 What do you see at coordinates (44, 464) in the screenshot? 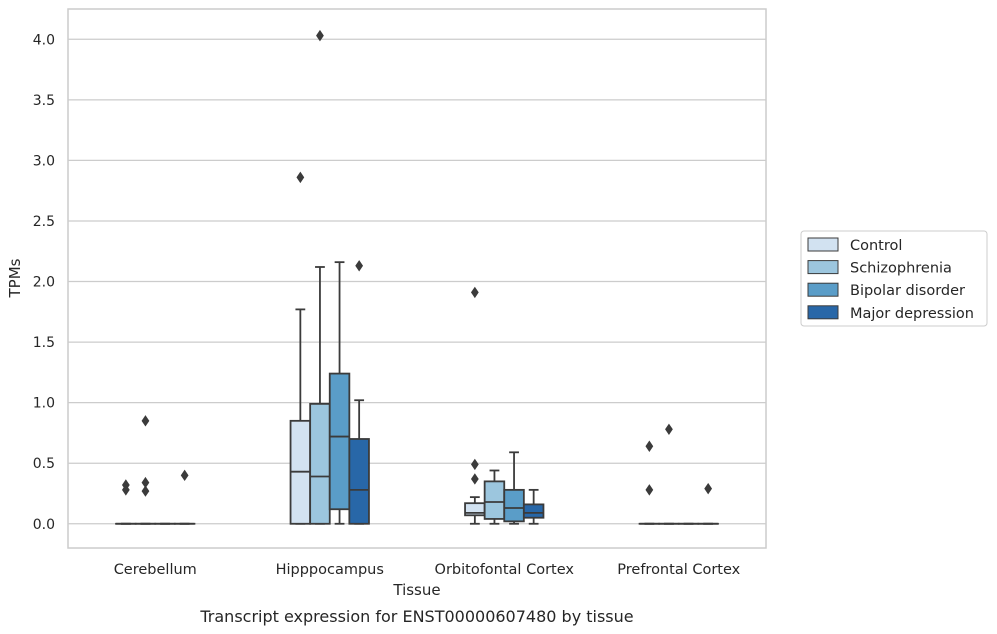
I see `y-tick-label: 0.5` at bounding box center [44, 464].